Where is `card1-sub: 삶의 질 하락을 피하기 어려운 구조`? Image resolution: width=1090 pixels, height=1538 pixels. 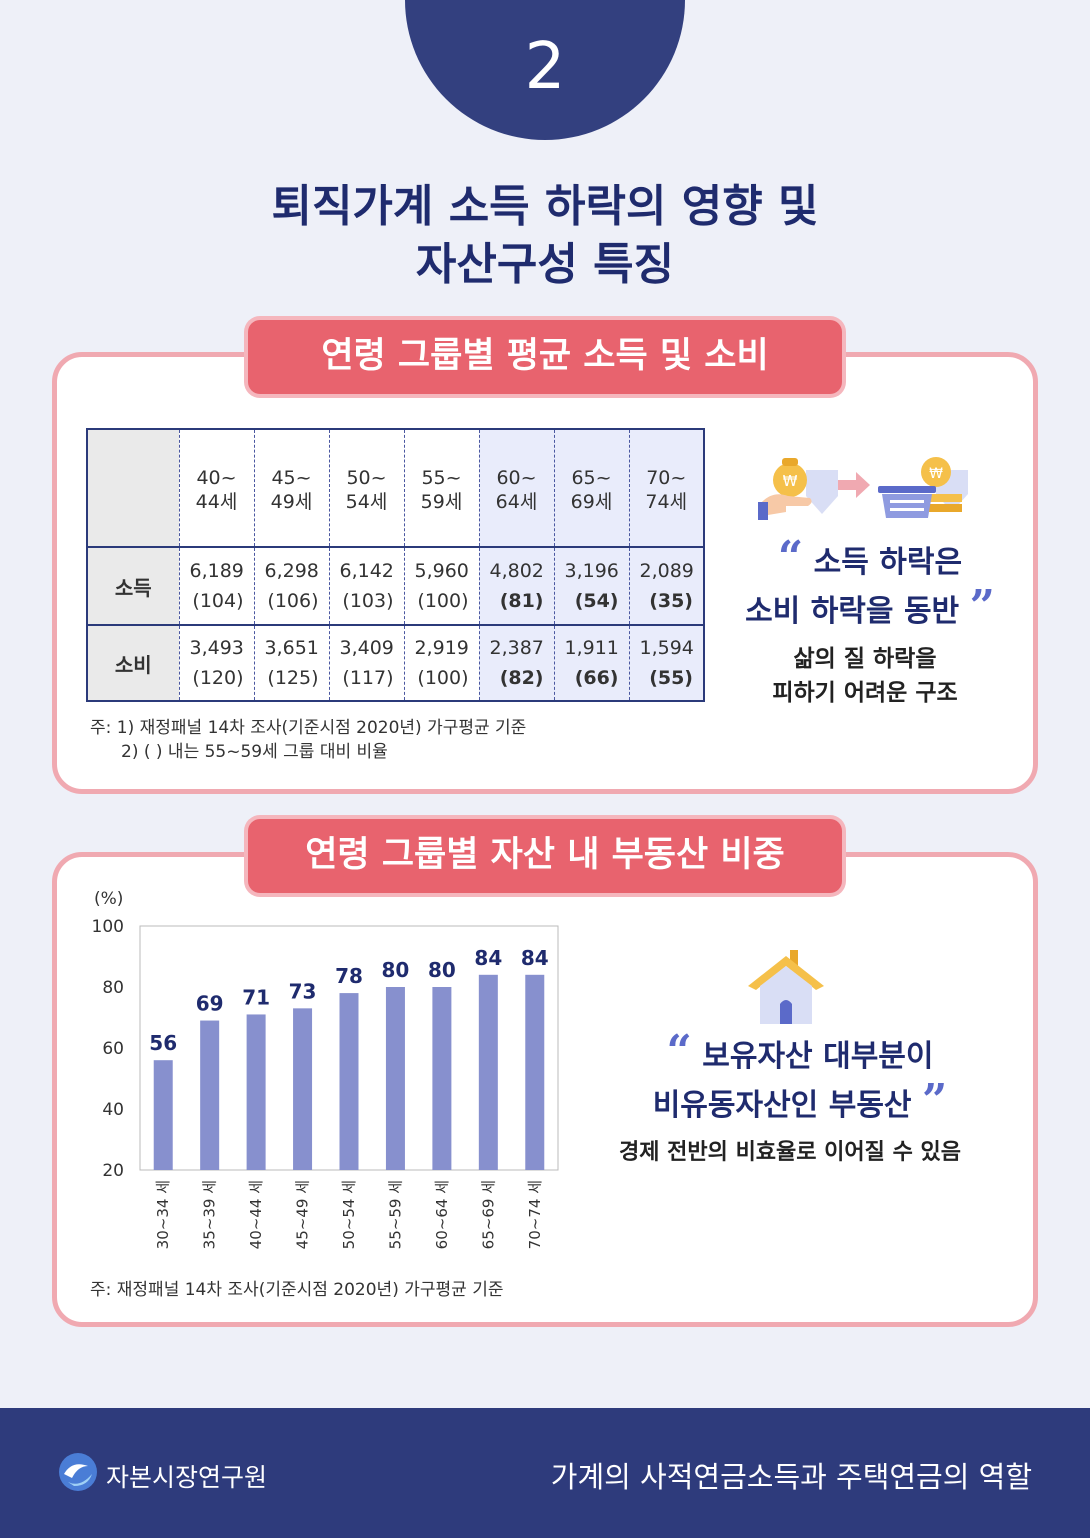
card1-sub: 삶의 질 하락을 피하기 어려운 구조 is located at coordinates (865, 676).